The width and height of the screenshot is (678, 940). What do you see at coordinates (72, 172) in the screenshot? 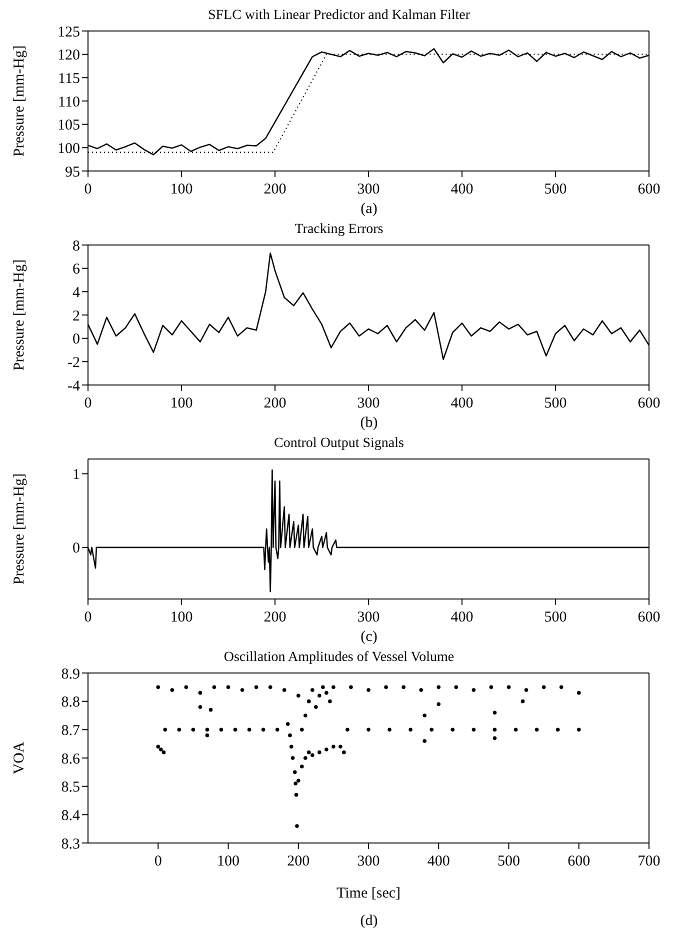
I see `y-tick-label: 95` at bounding box center [72, 172].